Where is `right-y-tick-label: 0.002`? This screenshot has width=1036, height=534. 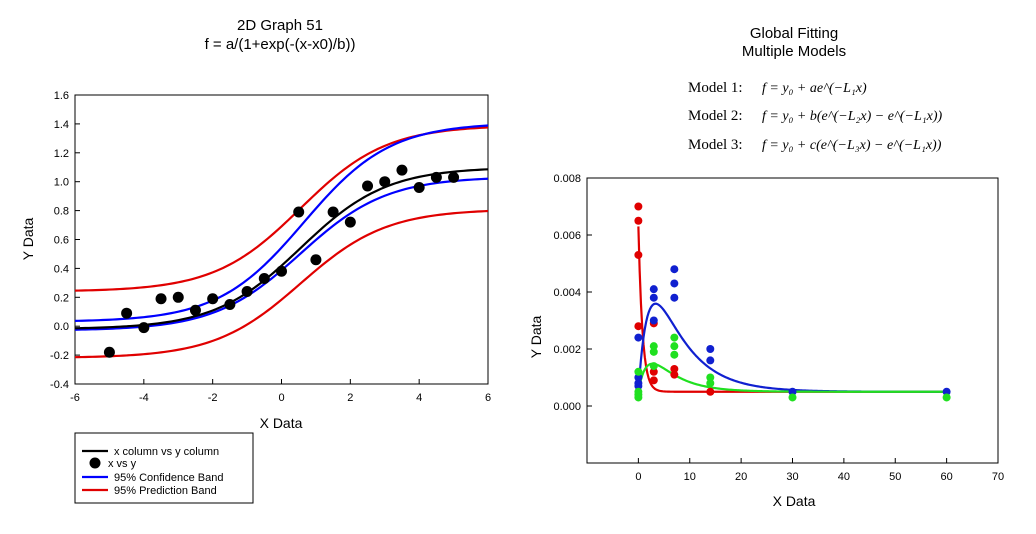 right-y-tick-label: 0.002 is located at coordinates (567, 350).